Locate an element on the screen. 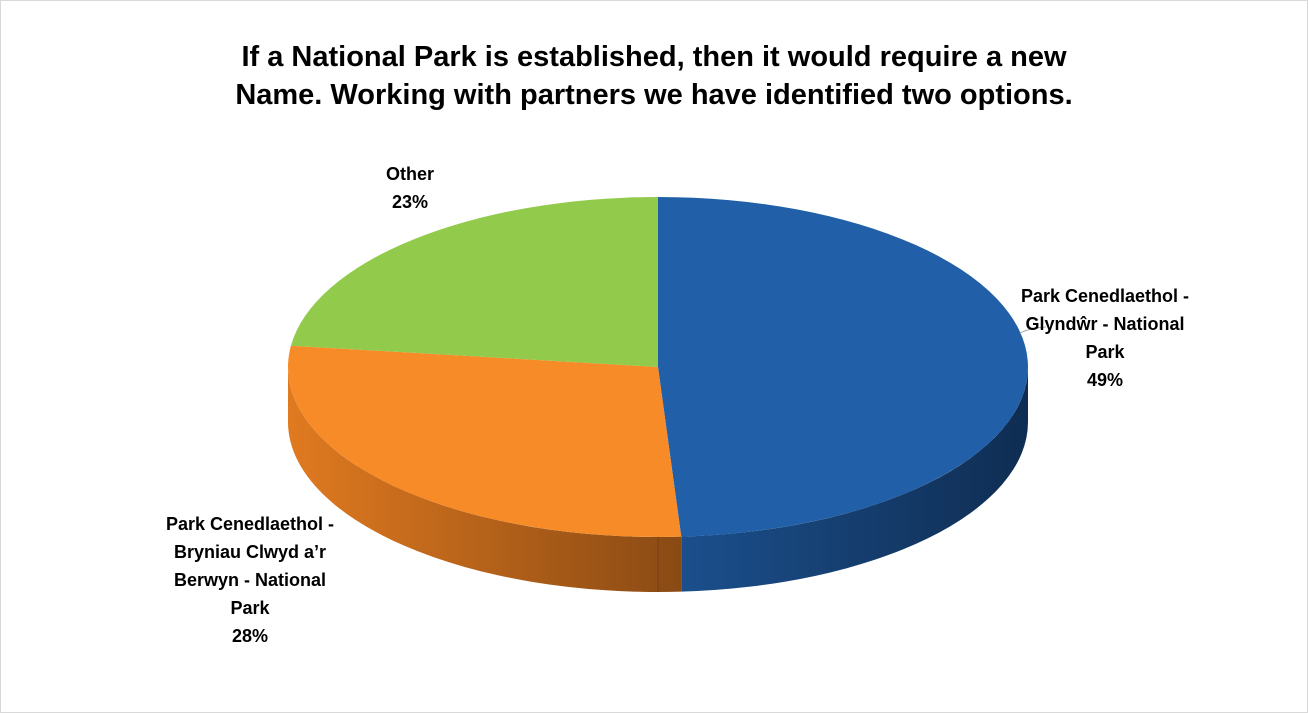  label-other-percent: 23% is located at coordinates (410, 202).